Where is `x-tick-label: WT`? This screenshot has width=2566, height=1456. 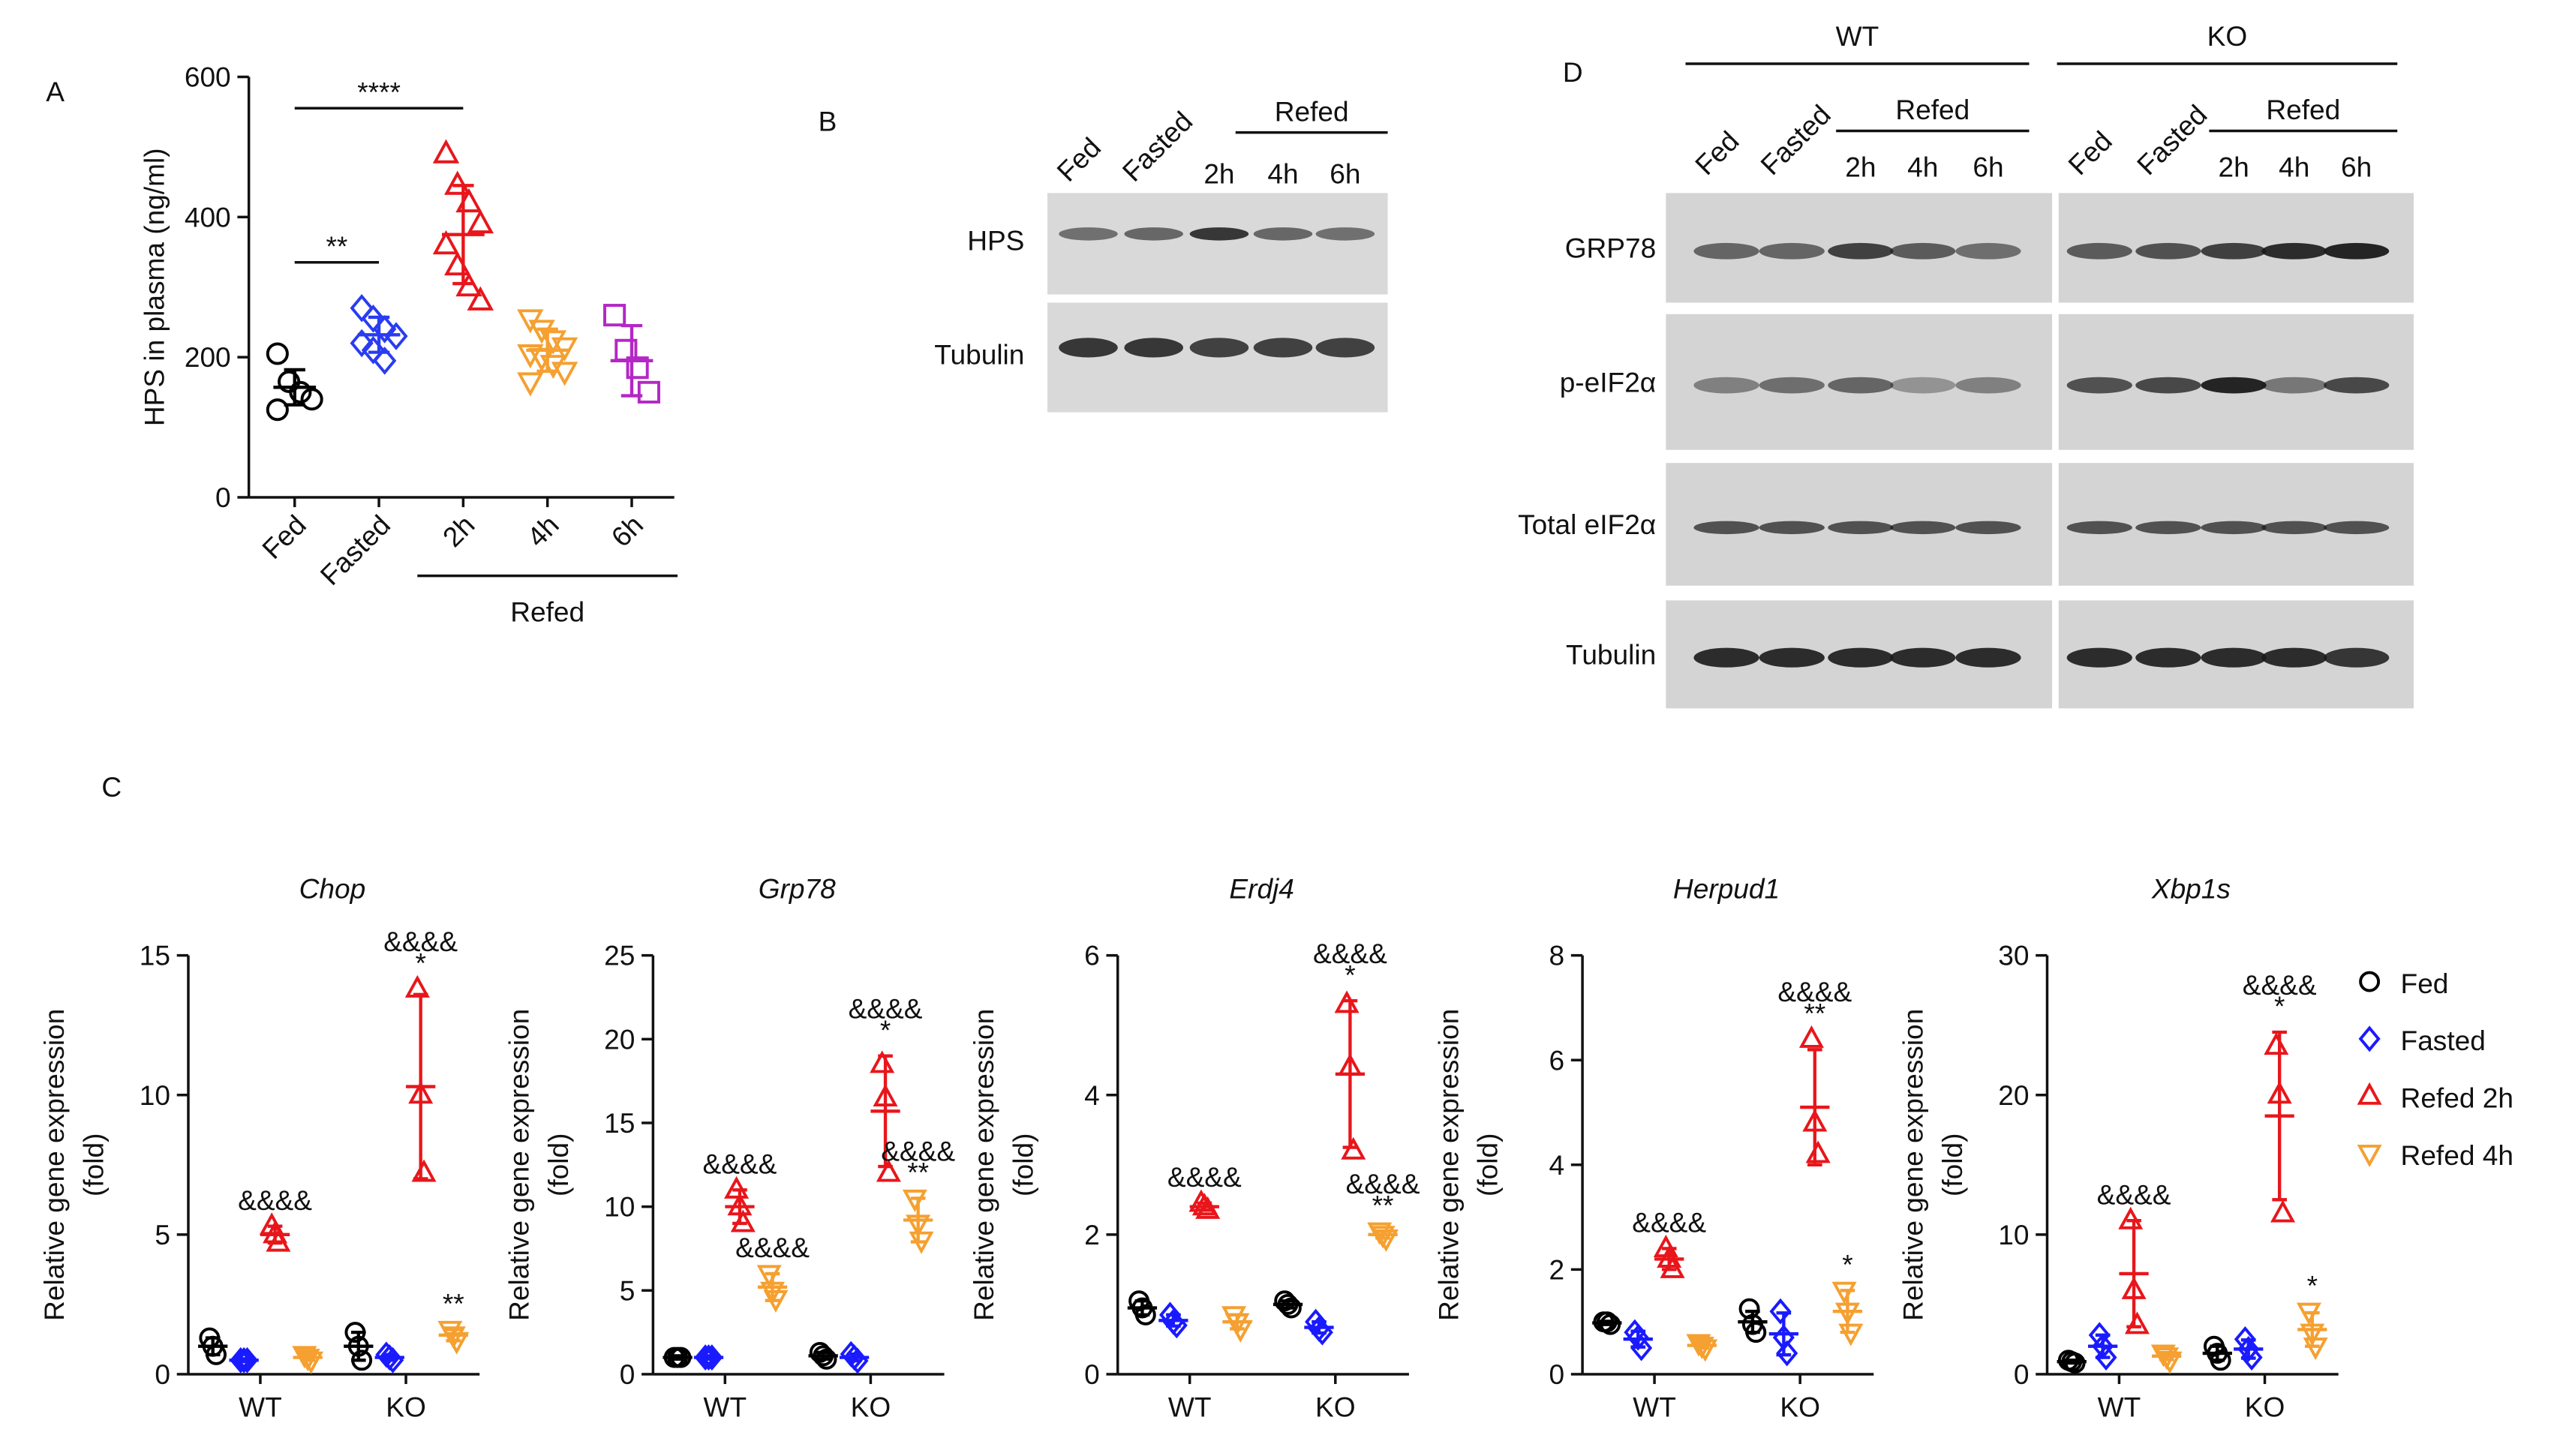 x-tick-label: WT is located at coordinates (2119, 1407).